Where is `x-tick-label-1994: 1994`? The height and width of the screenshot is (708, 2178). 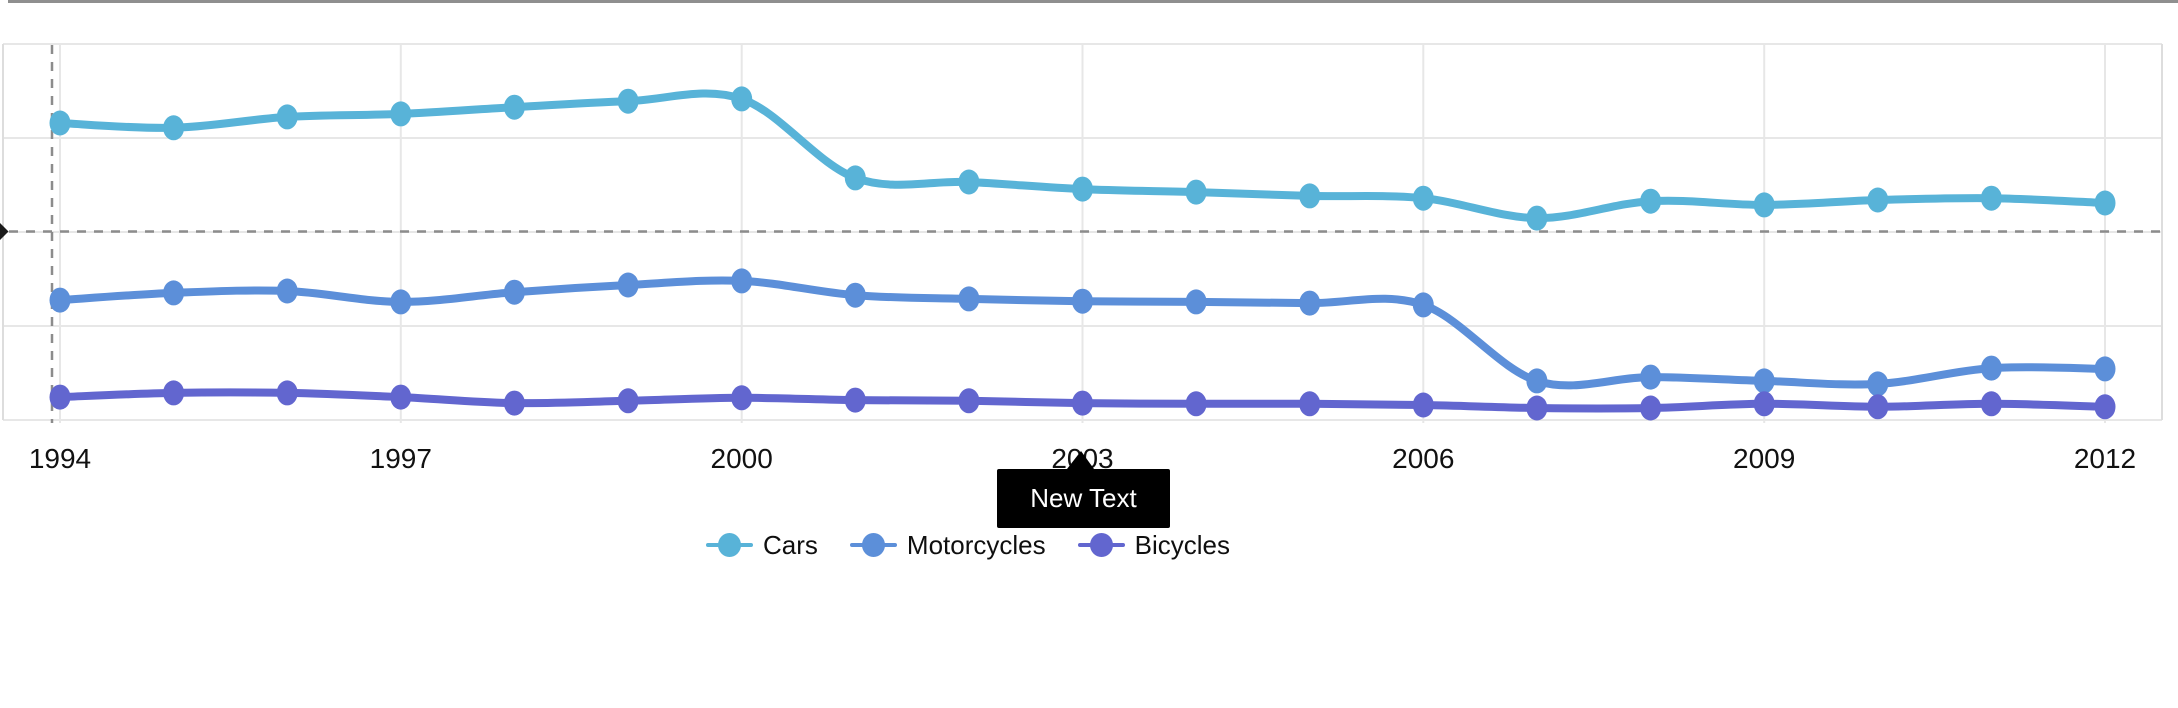 x-tick-label-1994: 1994 is located at coordinates (60, 458).